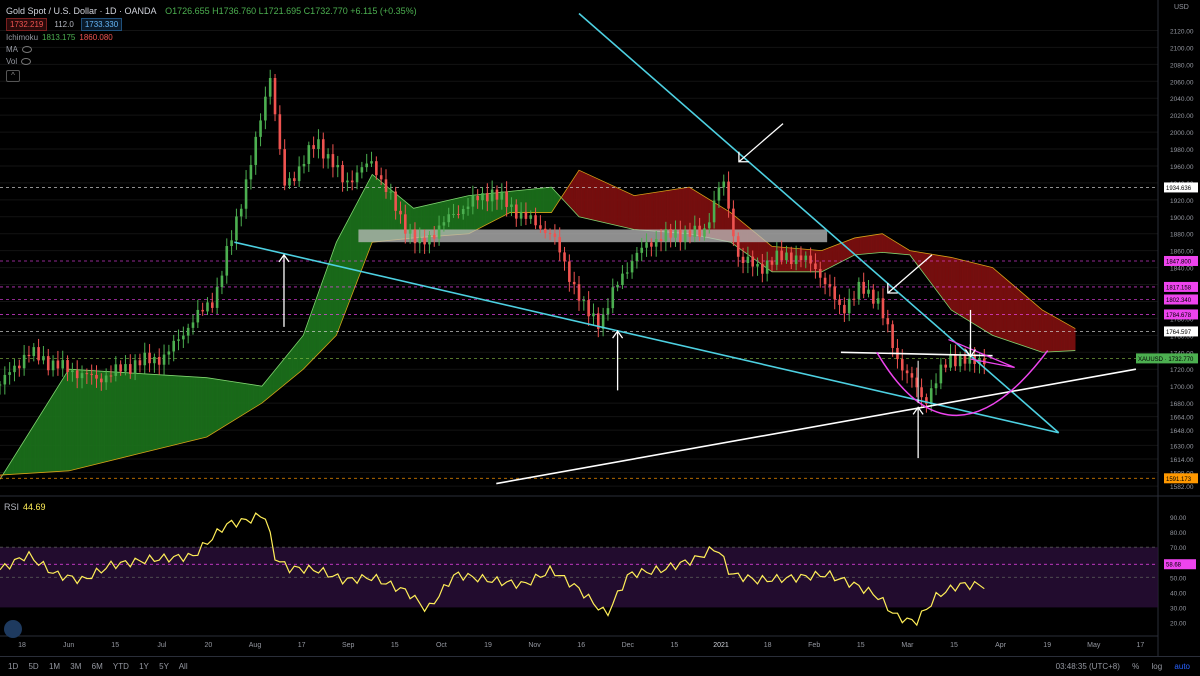  Describe the element at coordinates (1178, 578) in the screenshot. I see `rsi-tick-label: 50.00` at that location.